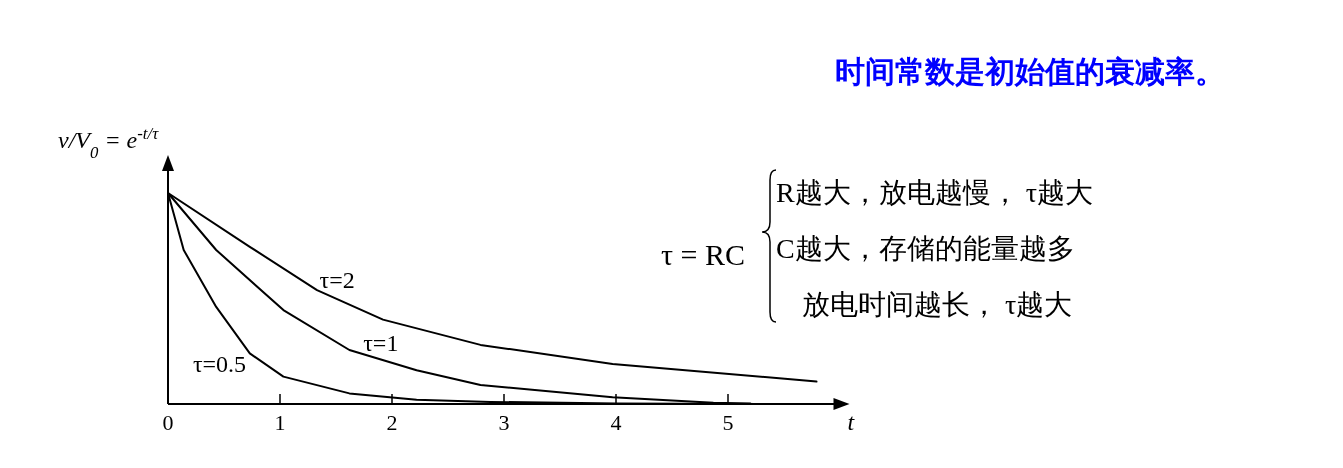 The width and height of the screenshot is (1343, 468). I want to click on series-label: τ=1, so click(381, 343).